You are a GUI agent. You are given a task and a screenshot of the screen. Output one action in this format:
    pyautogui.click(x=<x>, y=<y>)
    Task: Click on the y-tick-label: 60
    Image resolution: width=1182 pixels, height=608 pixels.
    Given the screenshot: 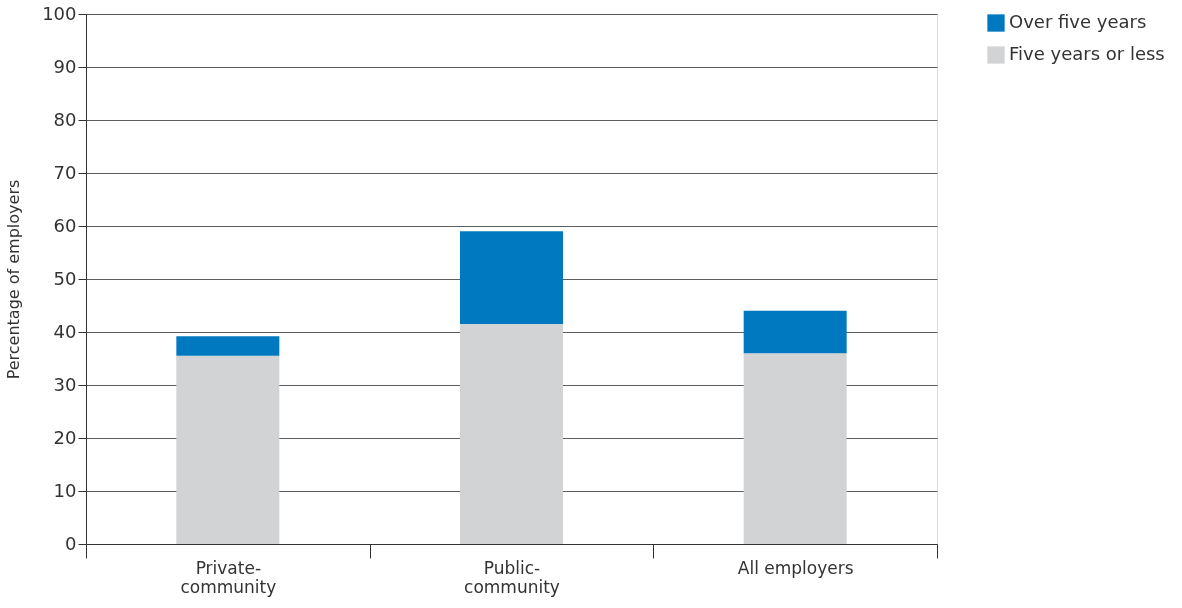 What is the action you would take?
    pyautogui.click(x=65, y=225)
    